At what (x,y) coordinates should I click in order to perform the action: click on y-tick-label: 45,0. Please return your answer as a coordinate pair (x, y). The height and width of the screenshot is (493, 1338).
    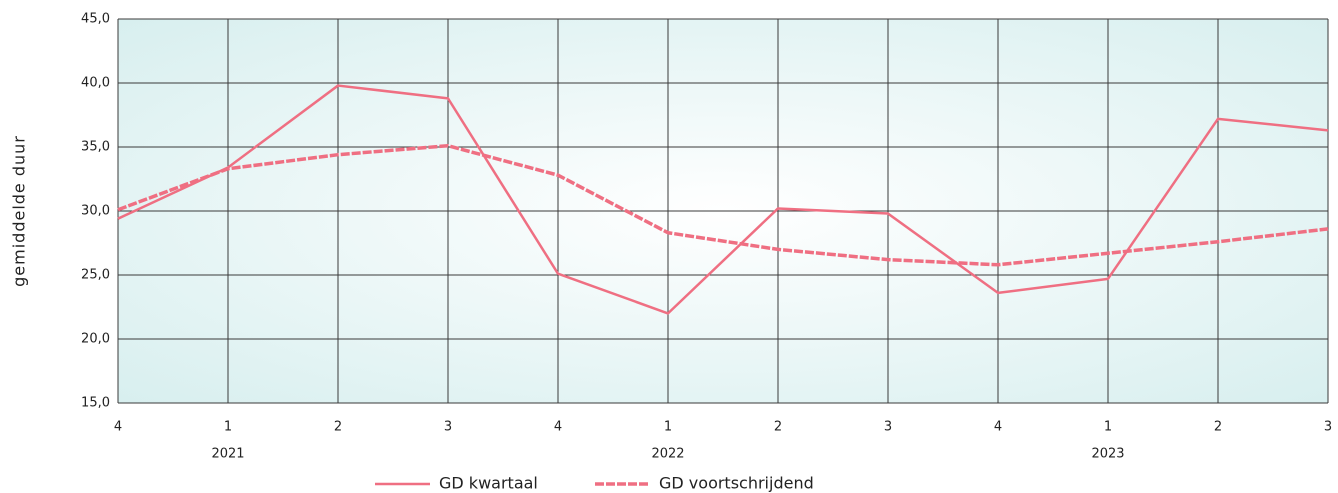
    Looking at the image, I should click on (95, 19).